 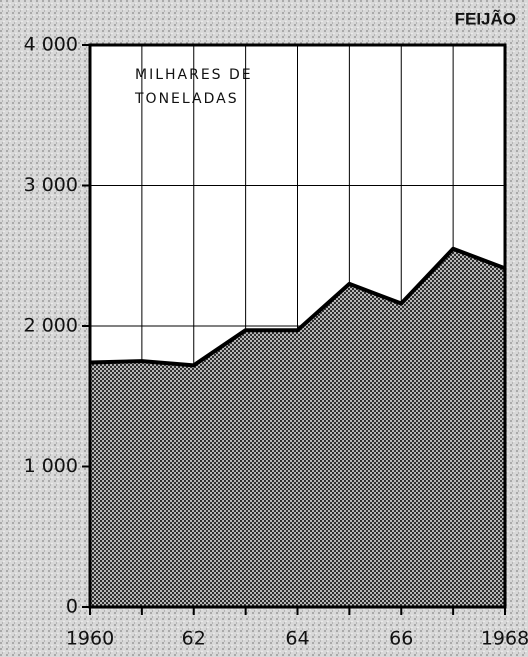 I want to click on y-tick-label: 0, so click(x=72, y=607).